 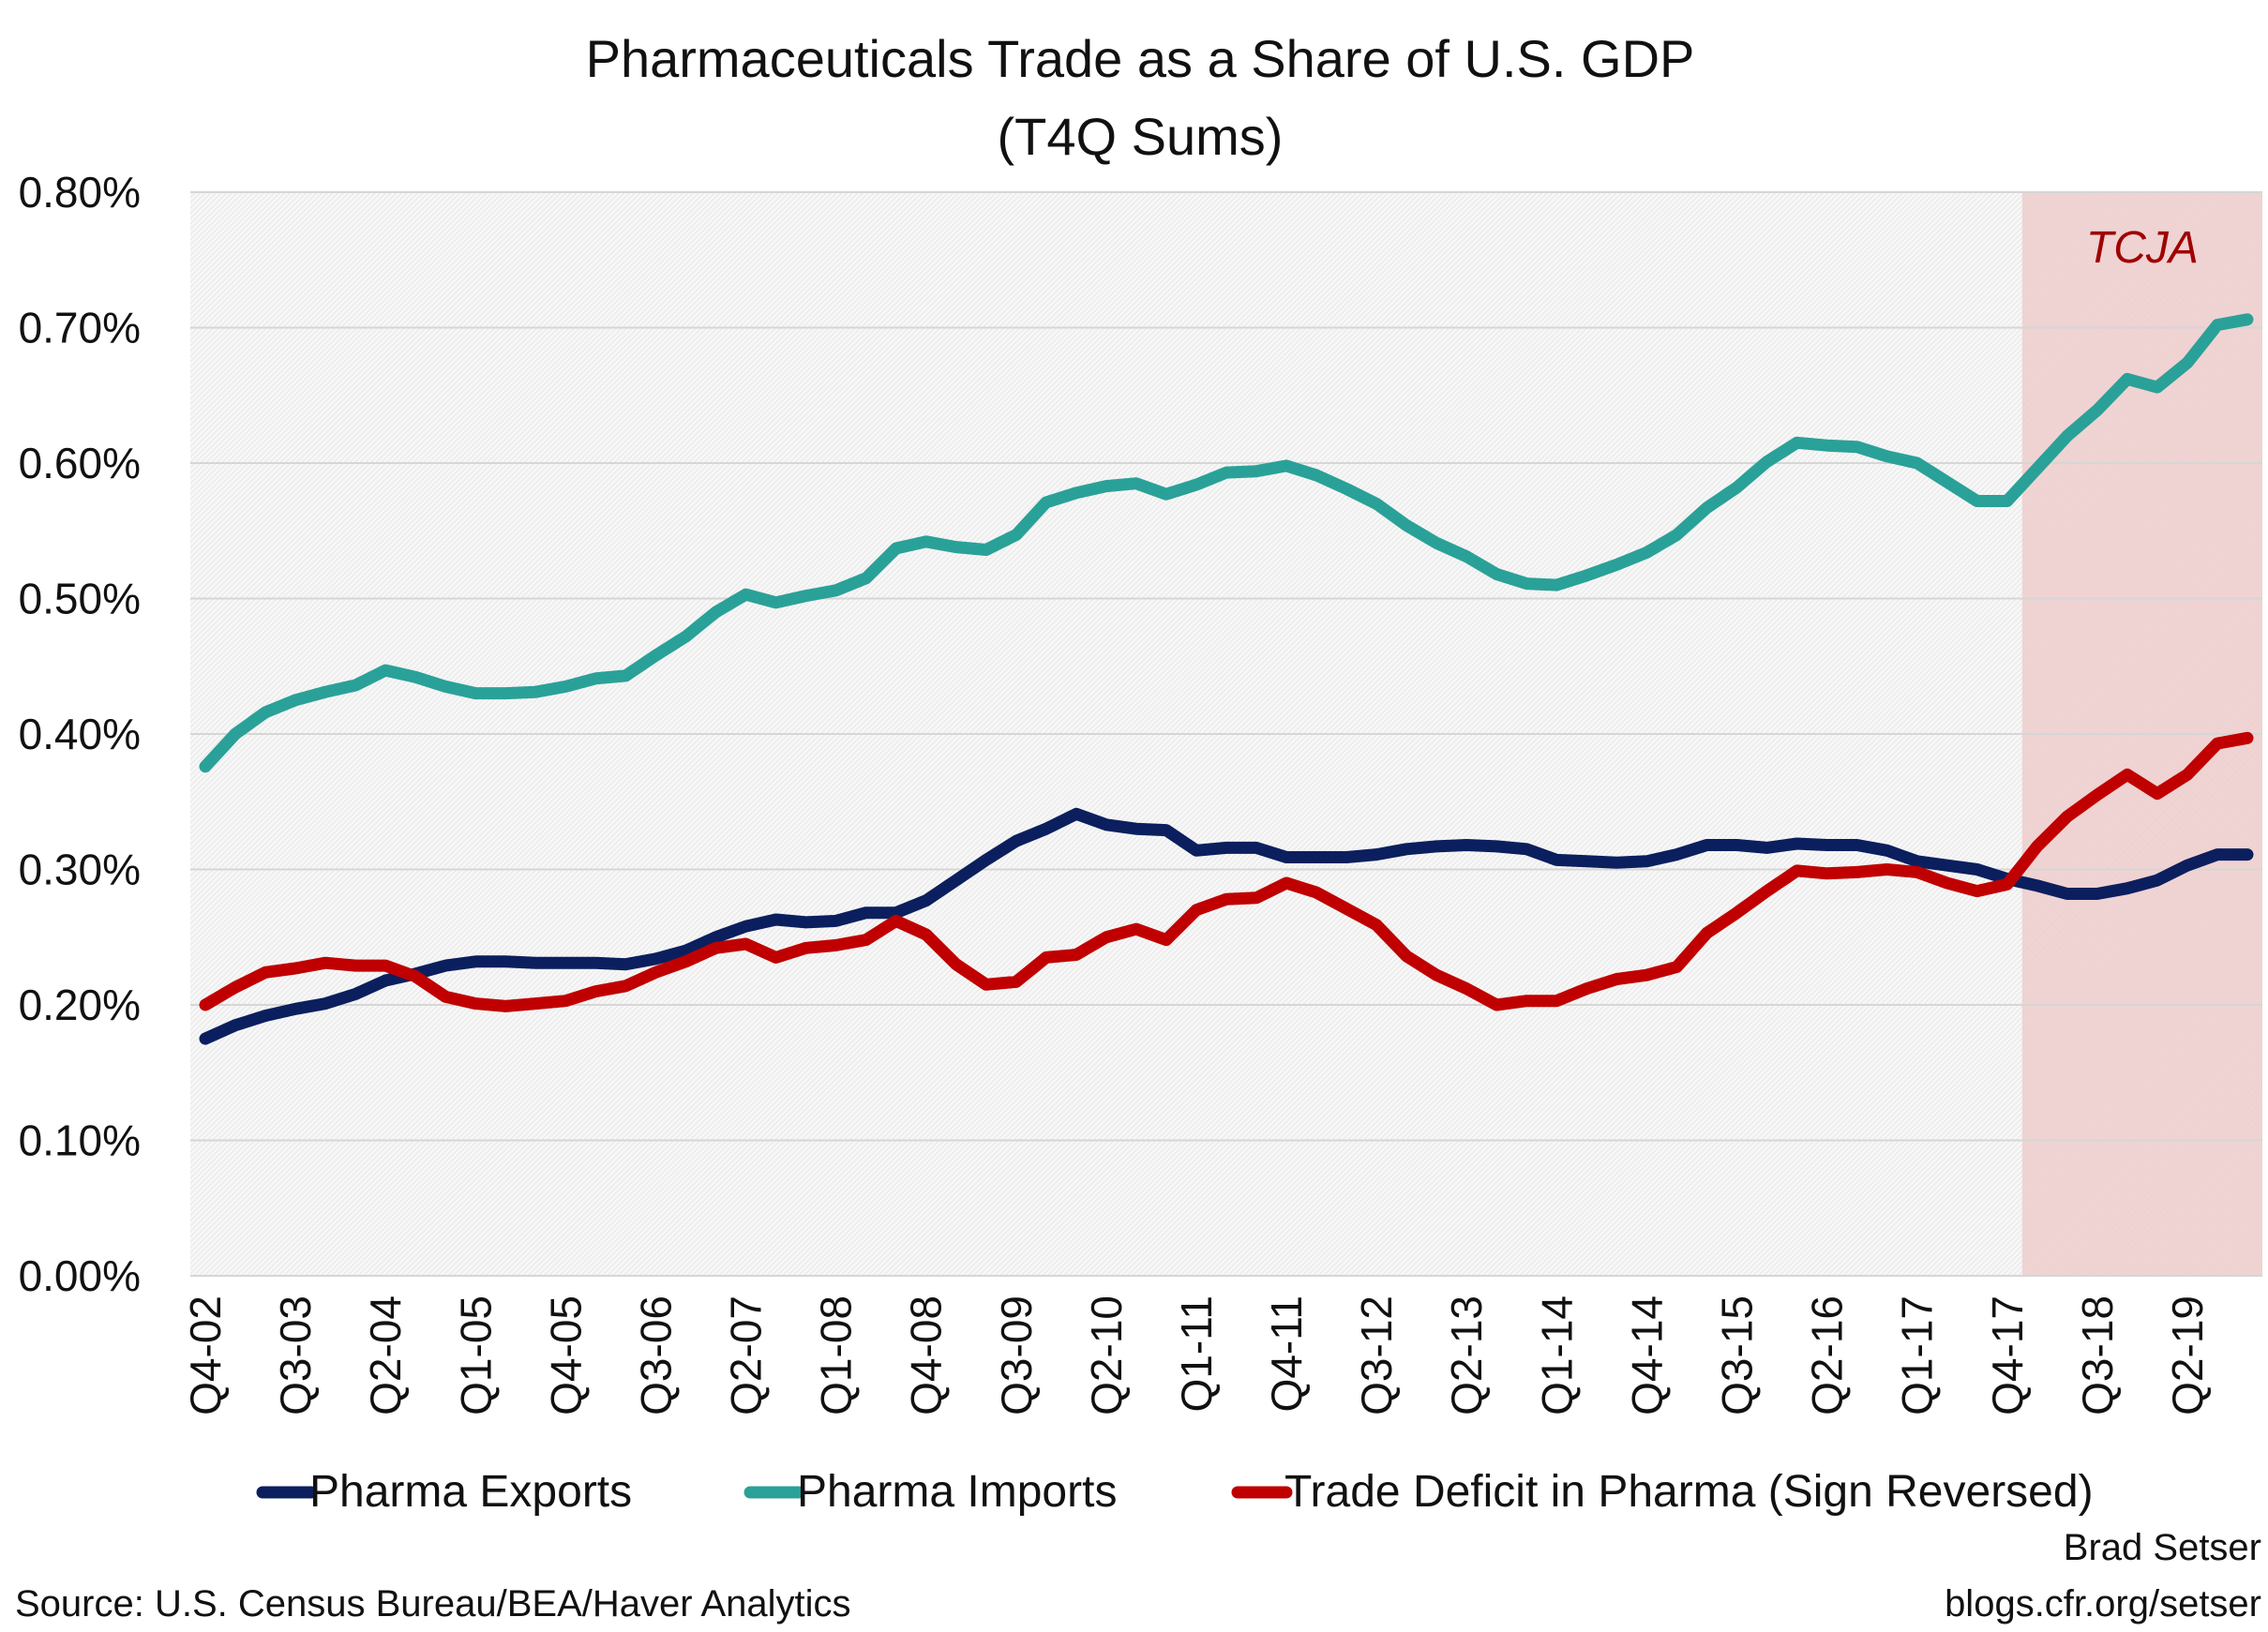 I want to click on y-tick-label: 0.70%, so click(x=80, y=328).